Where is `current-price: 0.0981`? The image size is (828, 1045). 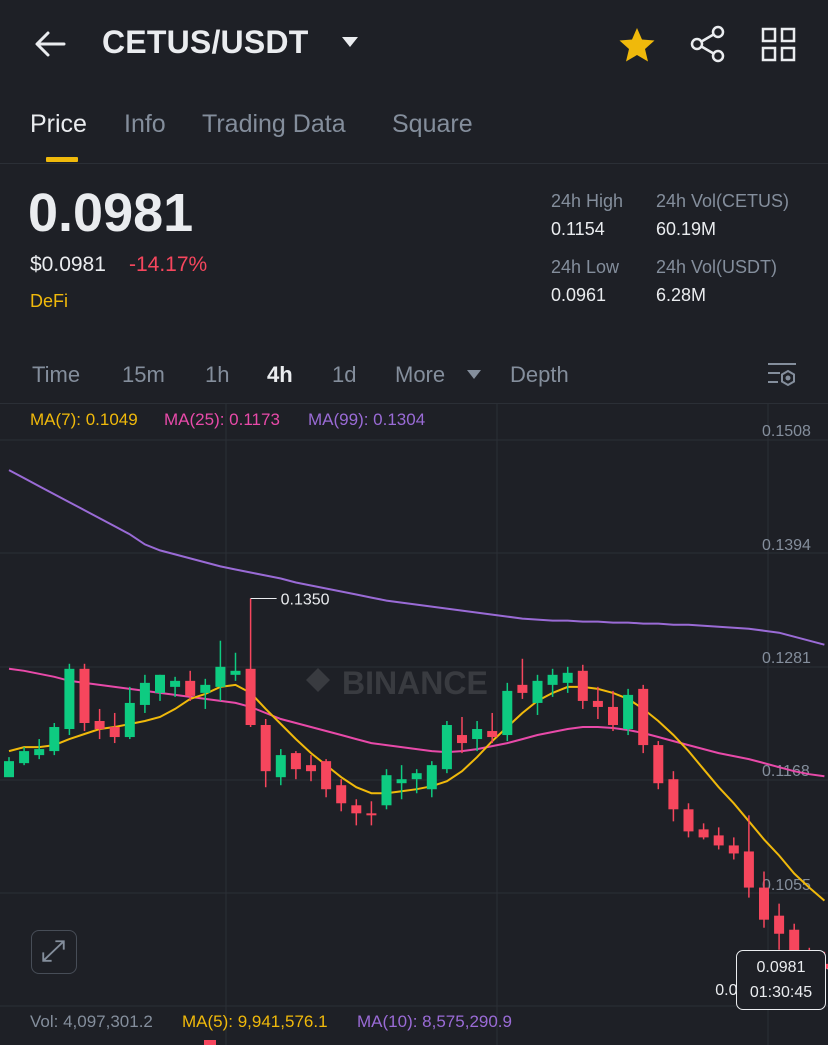
current-price: 0.0981 is located at coordinates (781, 967).